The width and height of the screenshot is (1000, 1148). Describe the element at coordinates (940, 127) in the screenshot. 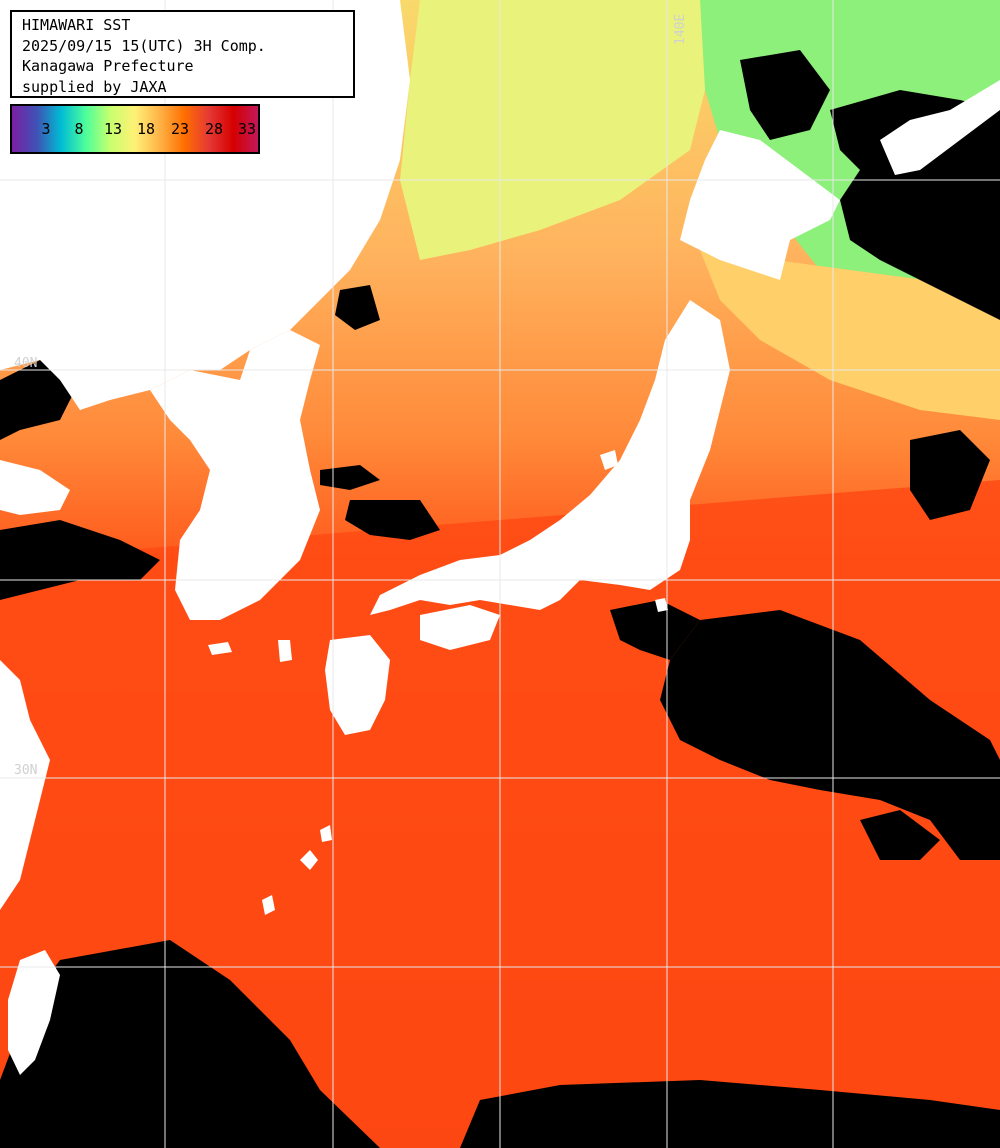

I see `kamchatka-sakhalin` at that location.